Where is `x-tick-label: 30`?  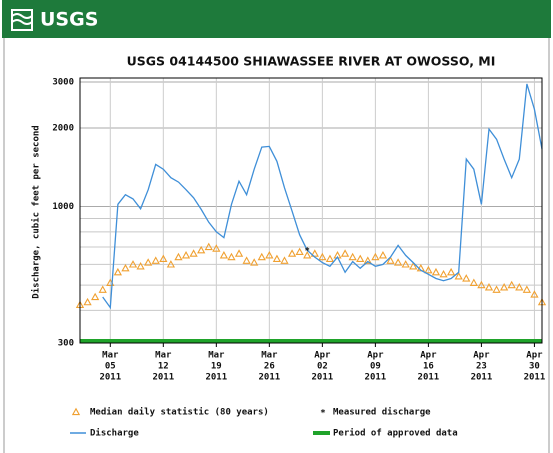
x-tick-label: 30 is located at coordinates (534, 367).